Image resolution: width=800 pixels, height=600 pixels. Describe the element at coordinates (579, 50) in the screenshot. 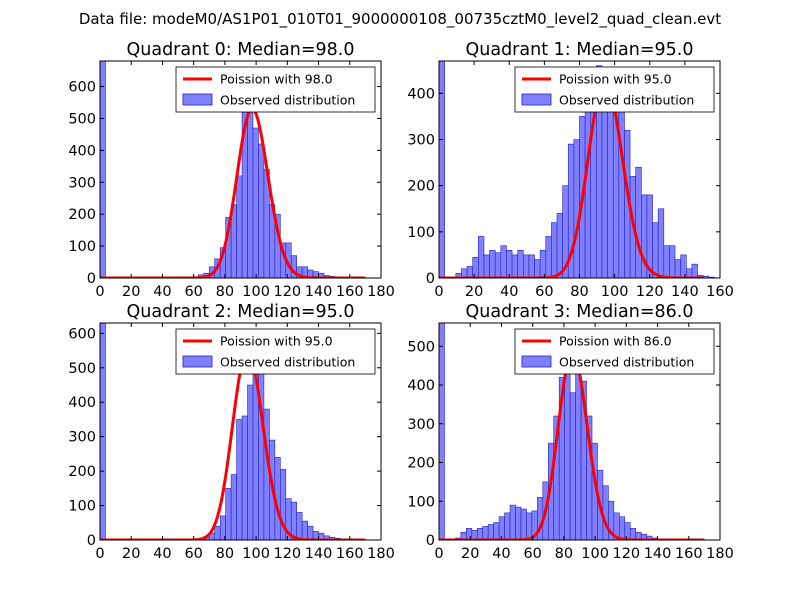

I see `panel-title: Quadrant 1: Median=95.0` at that location.